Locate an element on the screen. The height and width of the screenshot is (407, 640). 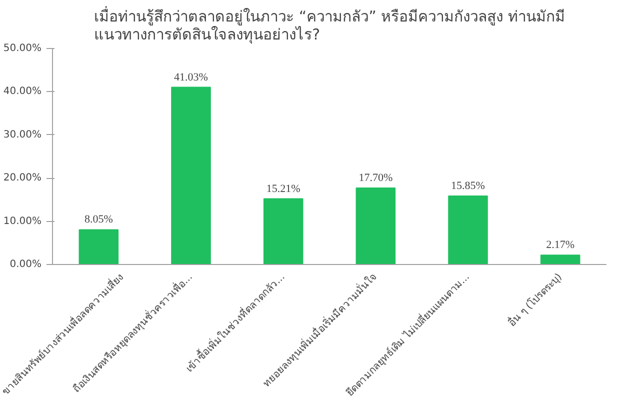
data-label: 8.05% is located at coordinates (98, 220).